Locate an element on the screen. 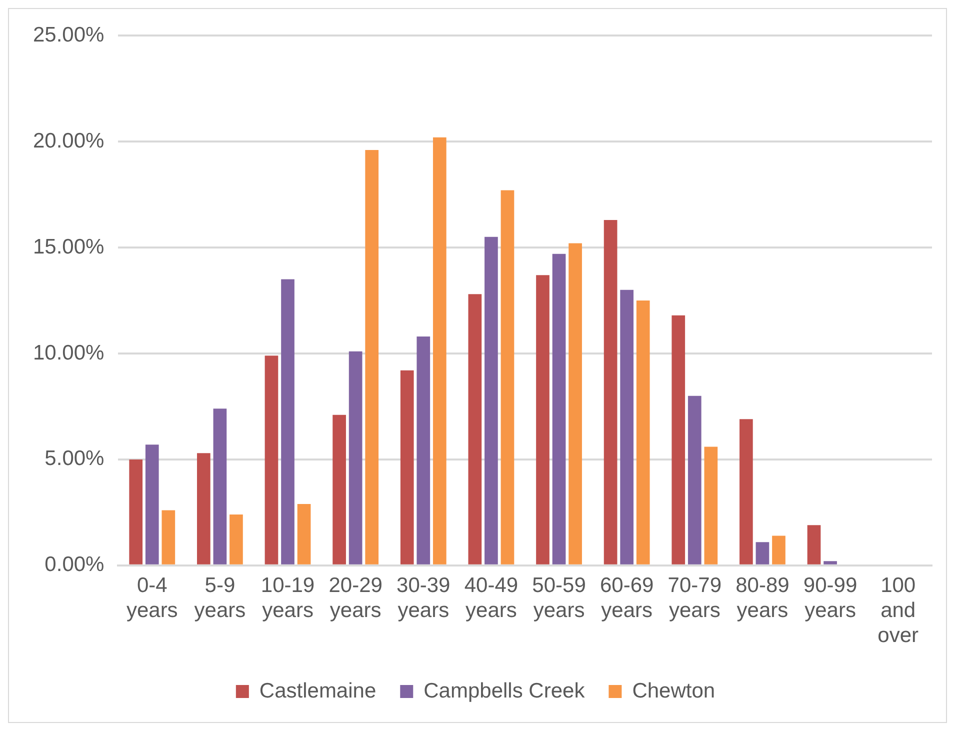 This screenshot has height=731, width=955. x-tick-label: 30-39 years is located at coordinates (423, 598).